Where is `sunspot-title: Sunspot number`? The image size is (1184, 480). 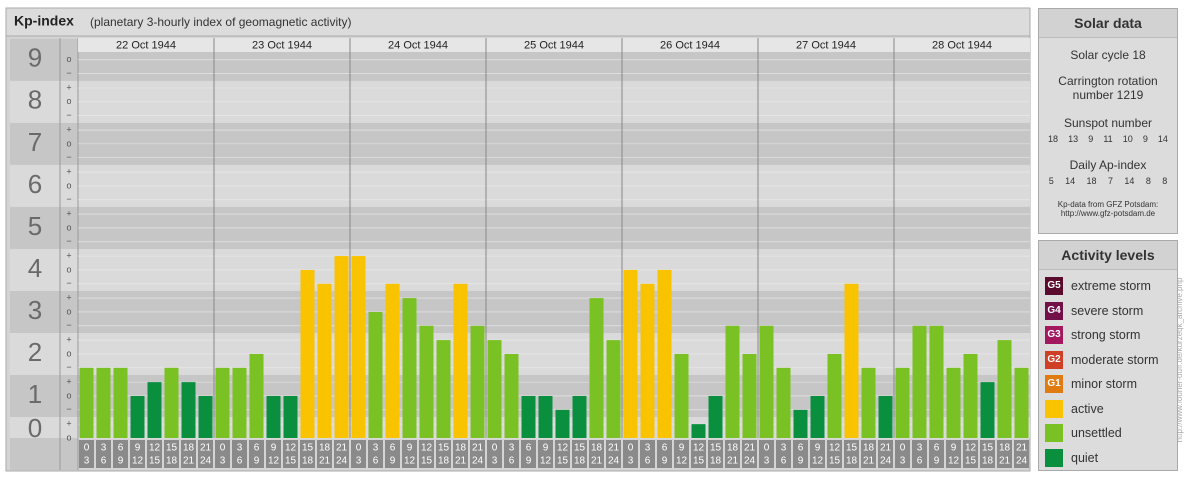
sunspot-title: Sunspot number is located at coordinates (1108, 123).